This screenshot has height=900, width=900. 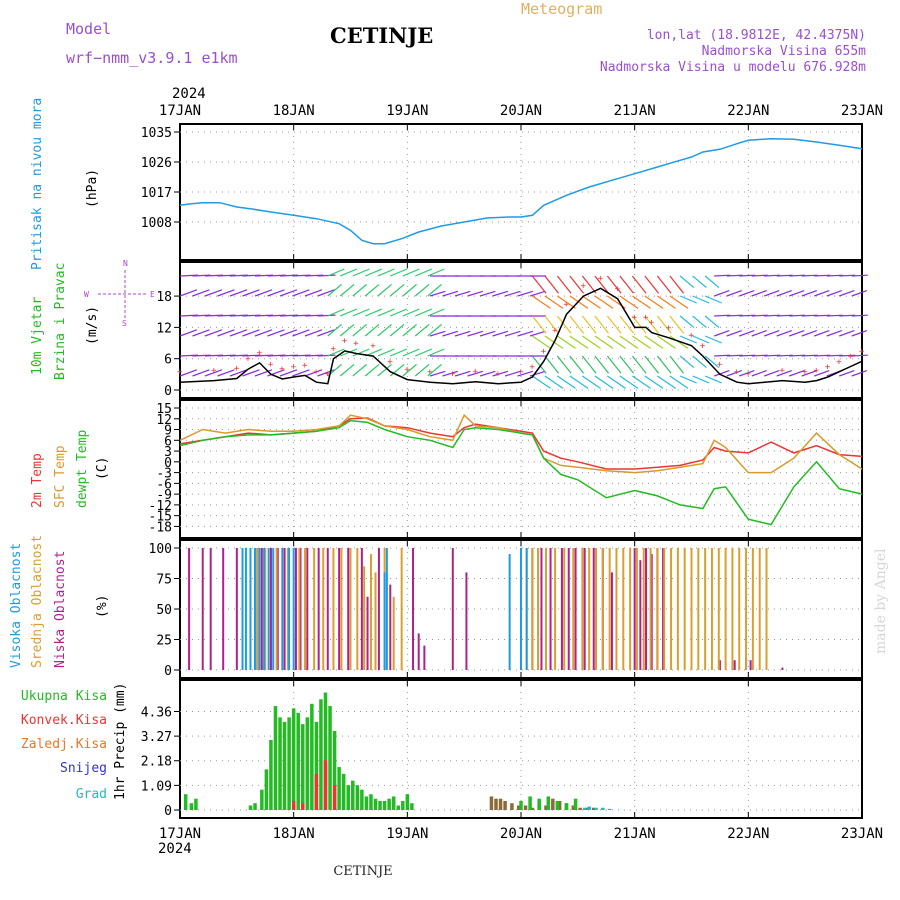 I want to click on legend-freezing-rain: Zaledj.Kisa, so click(x=64, y=744).